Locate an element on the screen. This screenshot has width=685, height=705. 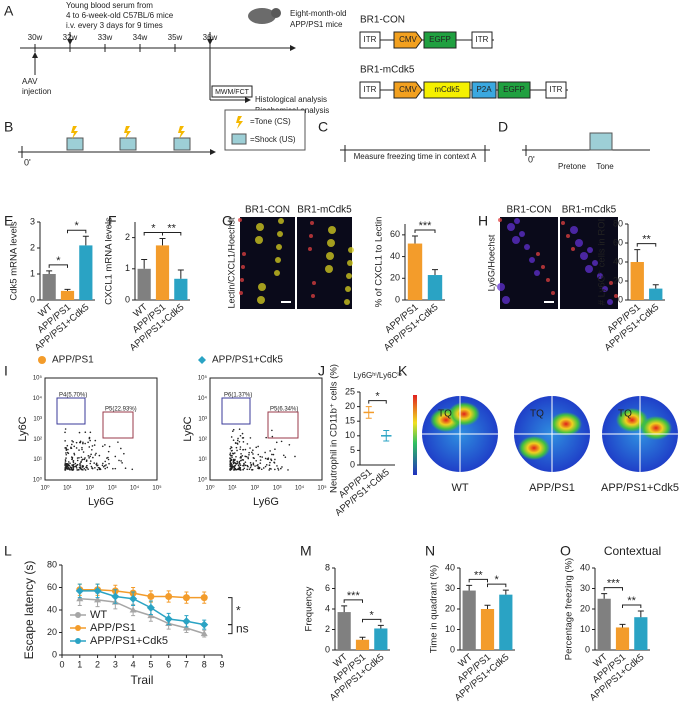
panel-letter: A is located at coordinates (9, 11).